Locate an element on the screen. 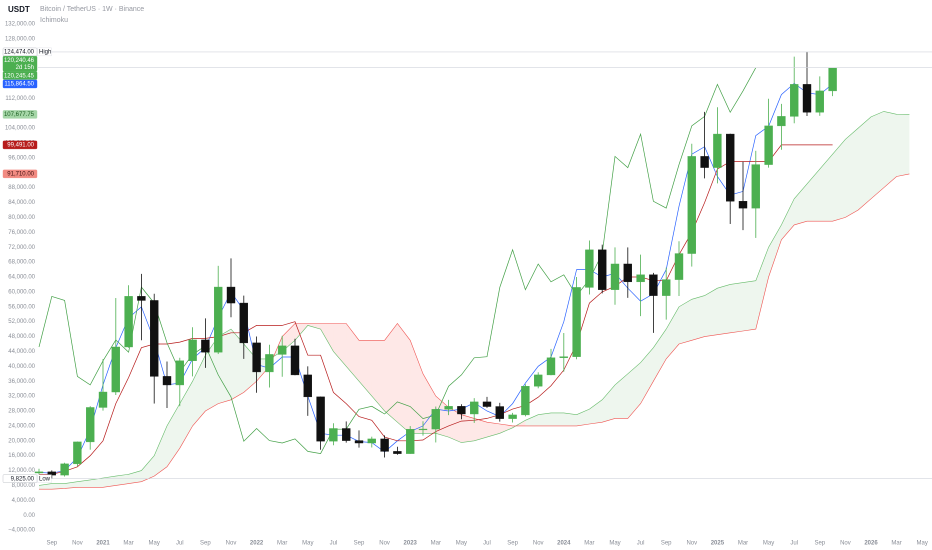  y-tick-label: 88,000.00 is located at coordinates (21, 188).